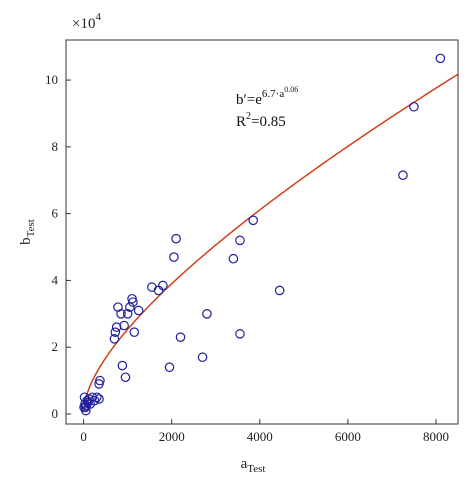 The width and height of the screenshot is (474, 484). Describe the element at coordinates (267, 96) in the screenshot. I see `equation-line: b′=e6.7·a0.06` at that location.